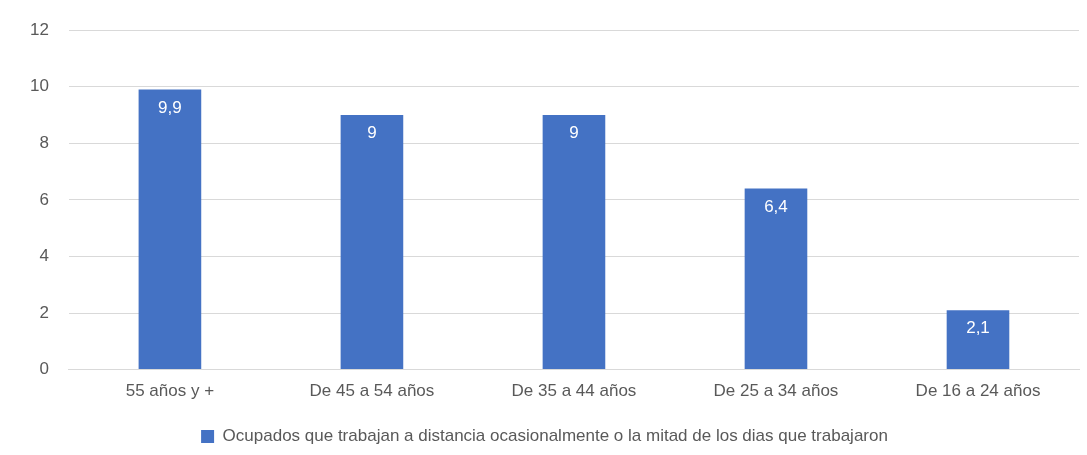 This screenshot has width=1087, height=455. I want to click on y-tick-label: 12, so click(39, 29).